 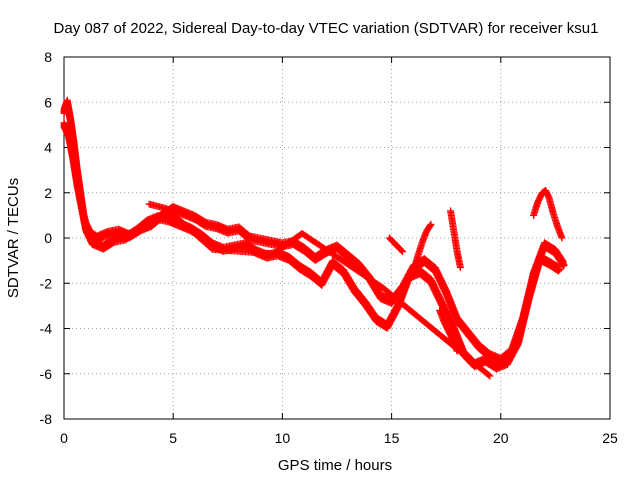 I want to click on y-tick-label: 4, so click(x=48, y=148).